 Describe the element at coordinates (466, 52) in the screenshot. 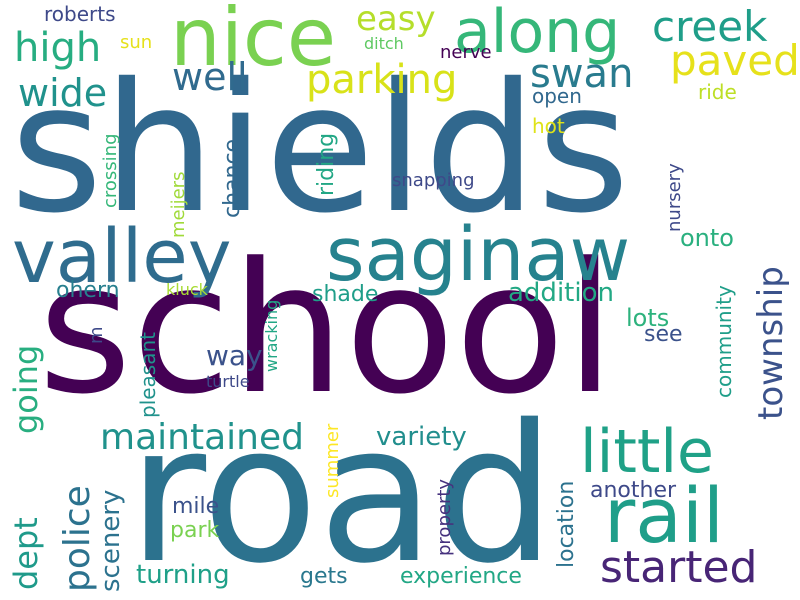

I see `word-nerve: nerve` at that location.